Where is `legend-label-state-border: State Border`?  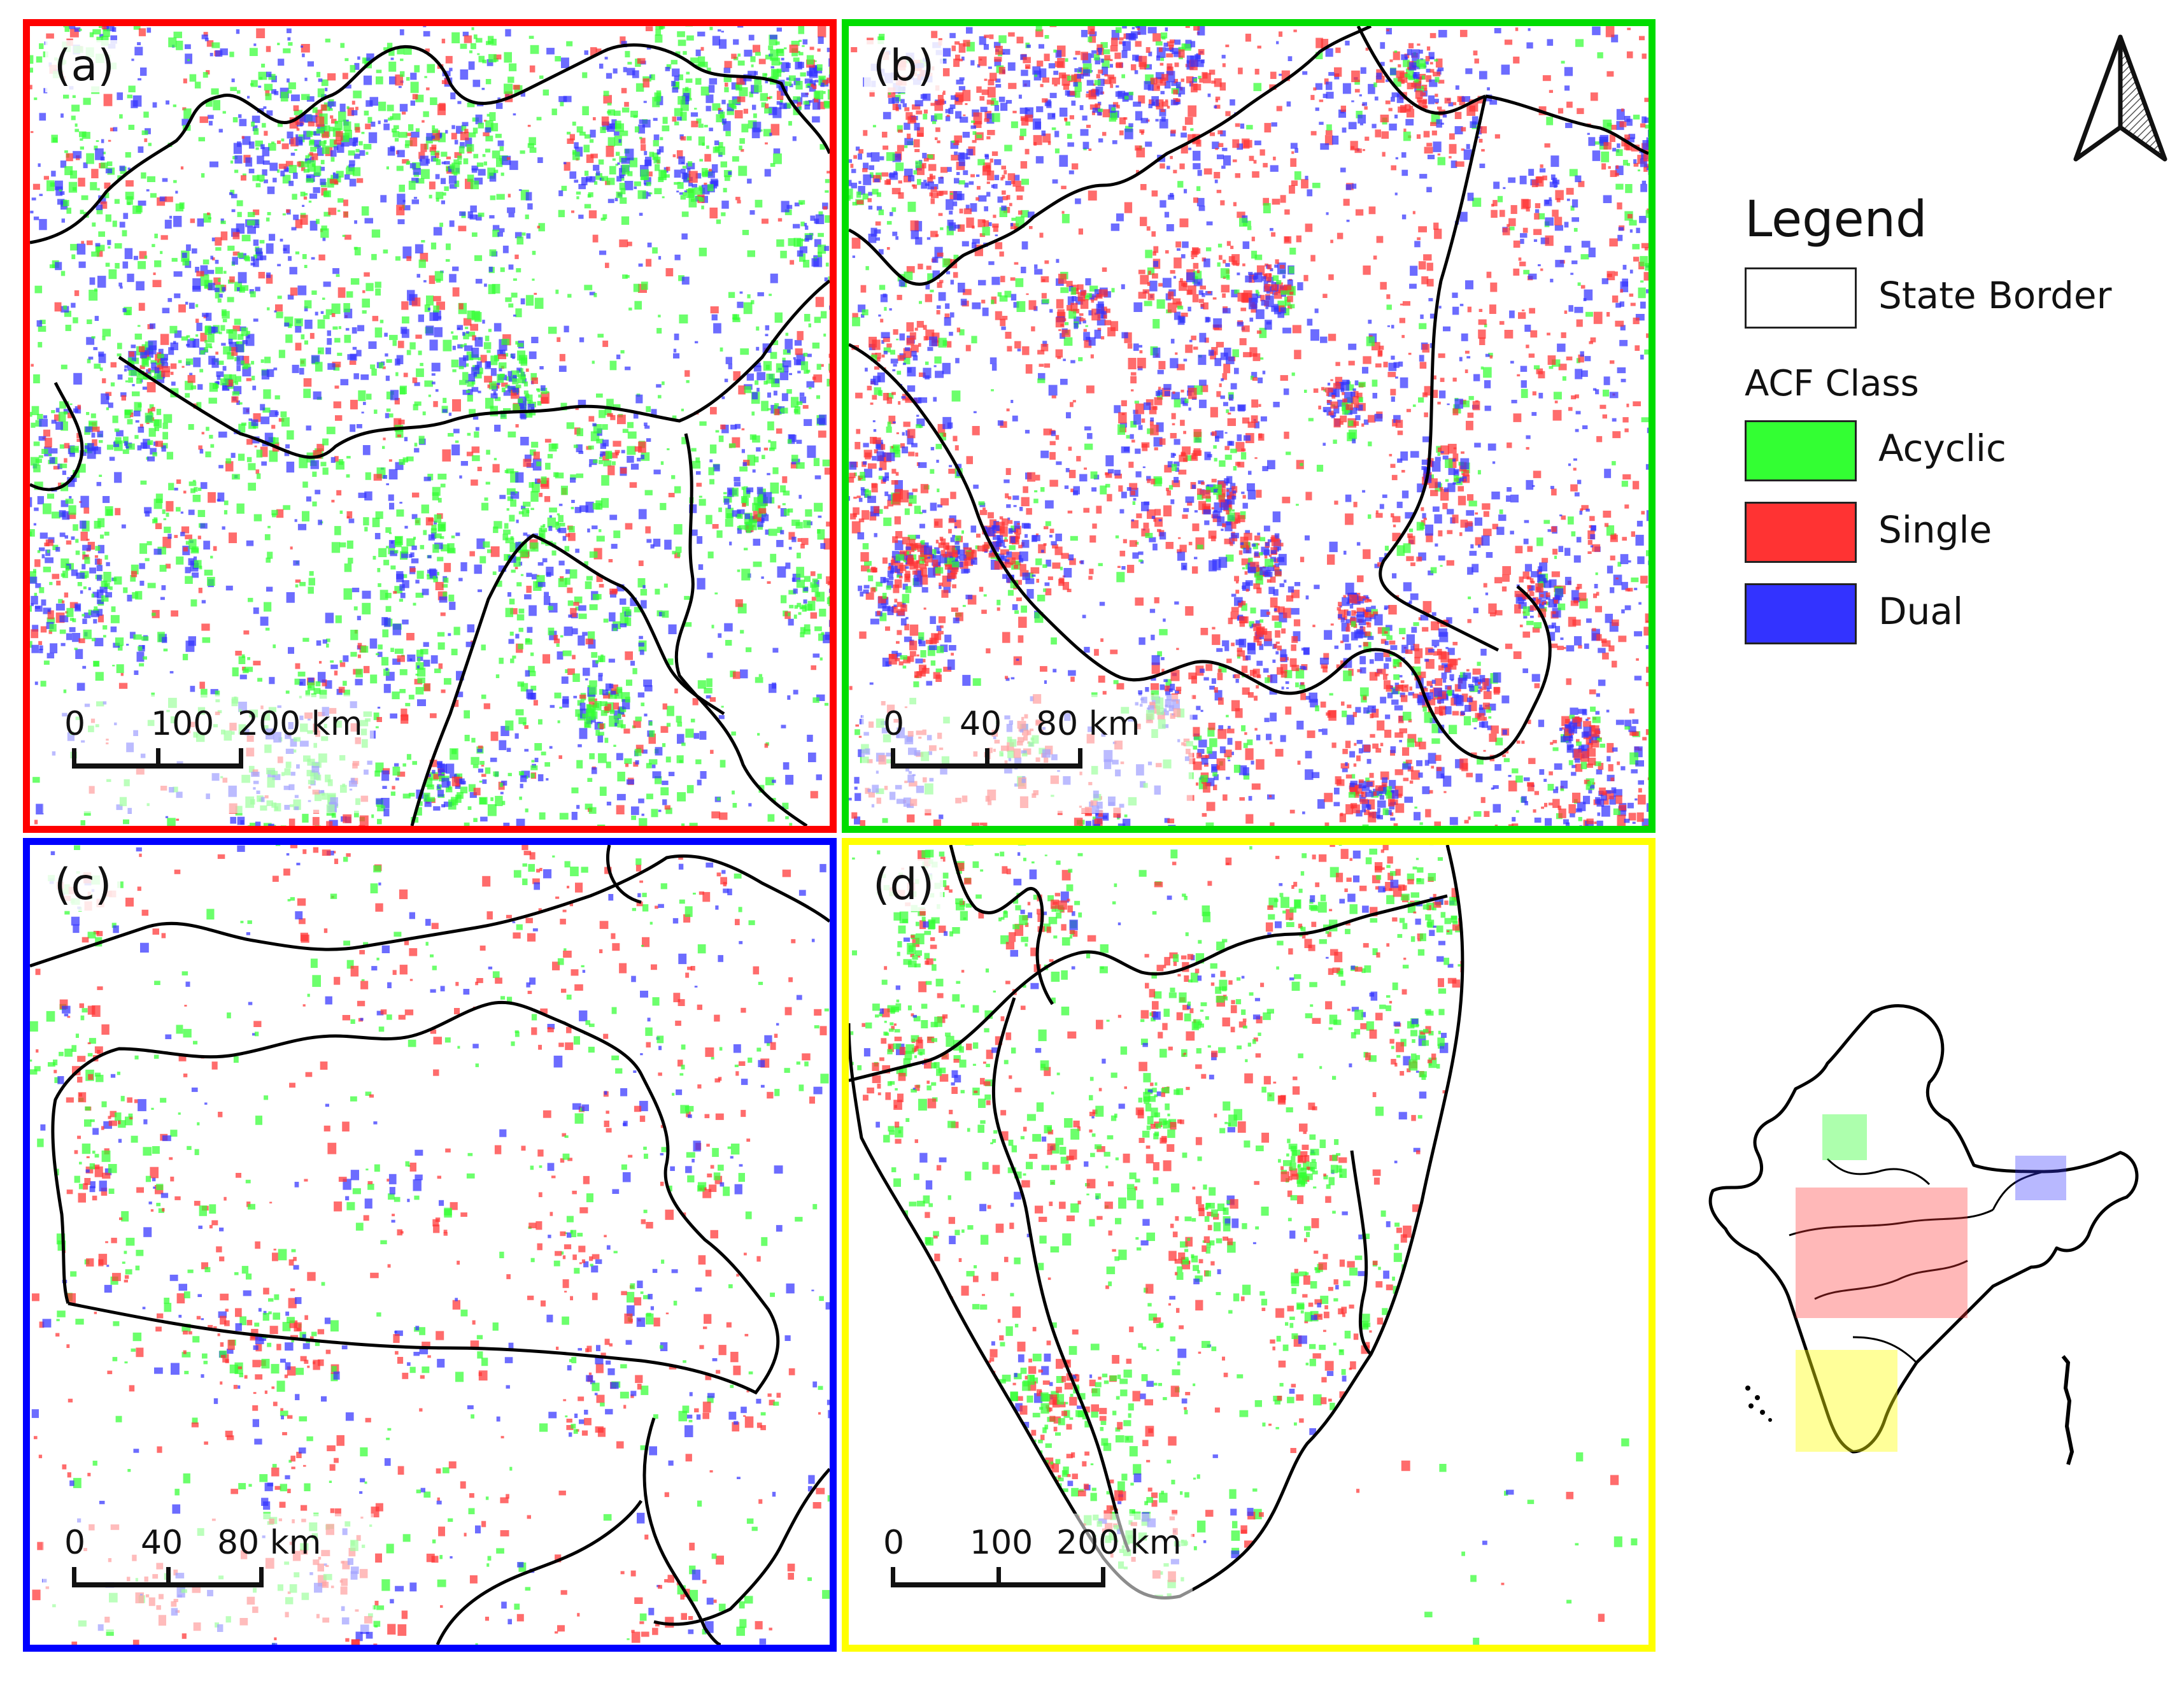 legend-label-state-border: State Border is located at coordinates (1995, 295).